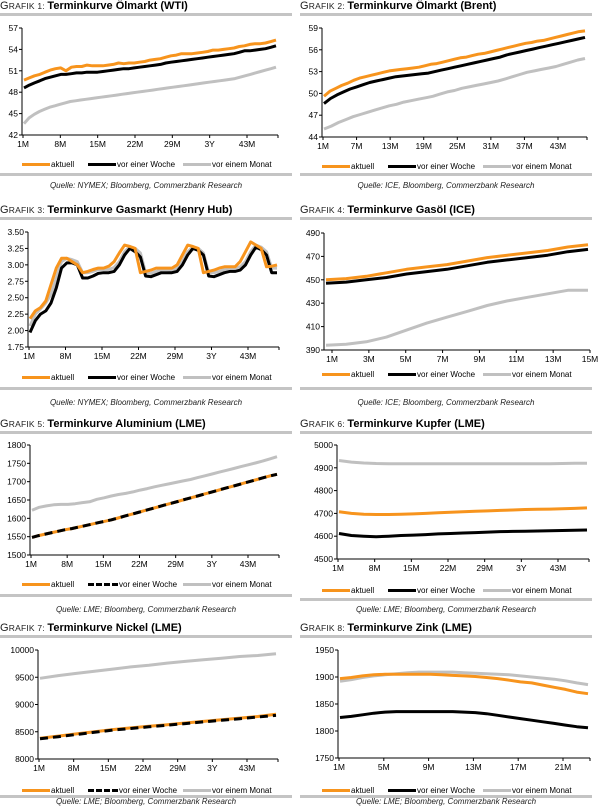 The width and height of the screenshot is (600, 809). I want to click on chart-title: GRAFIK 6: Terminkurve Kupfer (LME), so click(392, 424).